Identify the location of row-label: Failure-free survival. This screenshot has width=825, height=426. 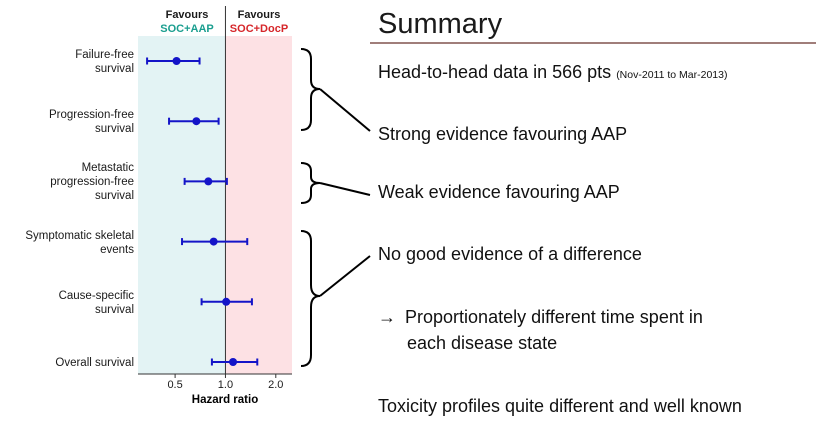
(69, 62).